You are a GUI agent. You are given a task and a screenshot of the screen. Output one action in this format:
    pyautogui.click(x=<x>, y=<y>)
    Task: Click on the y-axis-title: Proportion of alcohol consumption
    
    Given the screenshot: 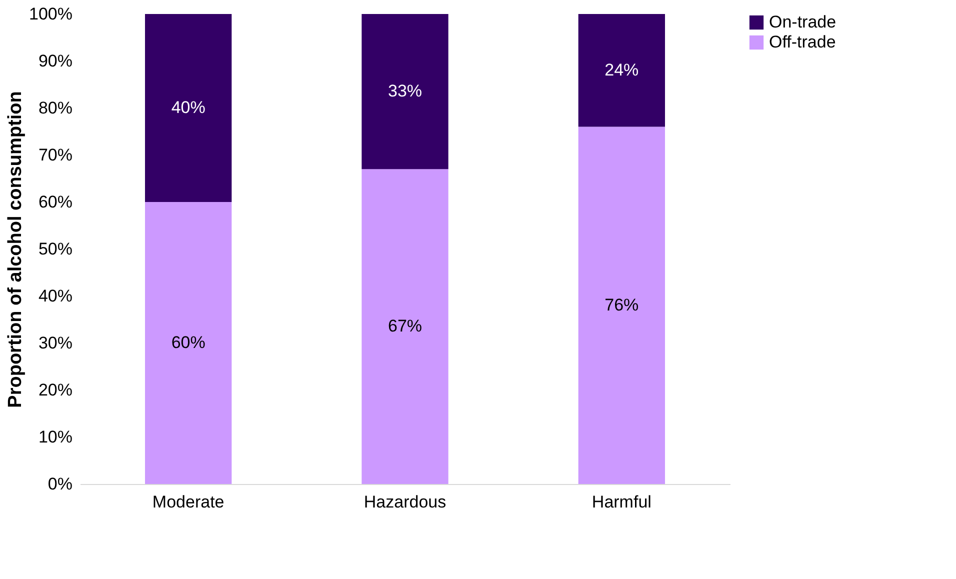 What is the action you would take?
    pyautogui.click(x=15, y=249)
    